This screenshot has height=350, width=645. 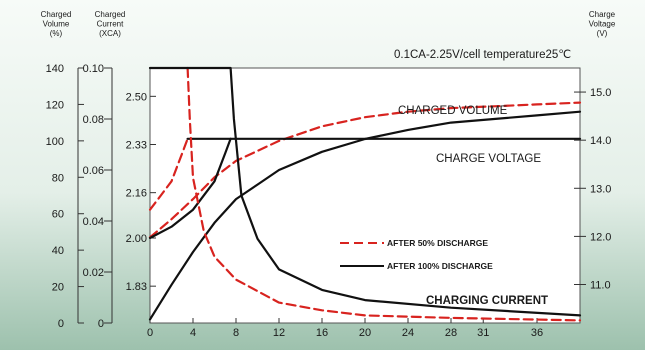 What do you see at coordinates (488, 159) in the screenshot?
I see `charge-voltage-label: CHARGE VOLTAGE` at bounding box center [488, 159].